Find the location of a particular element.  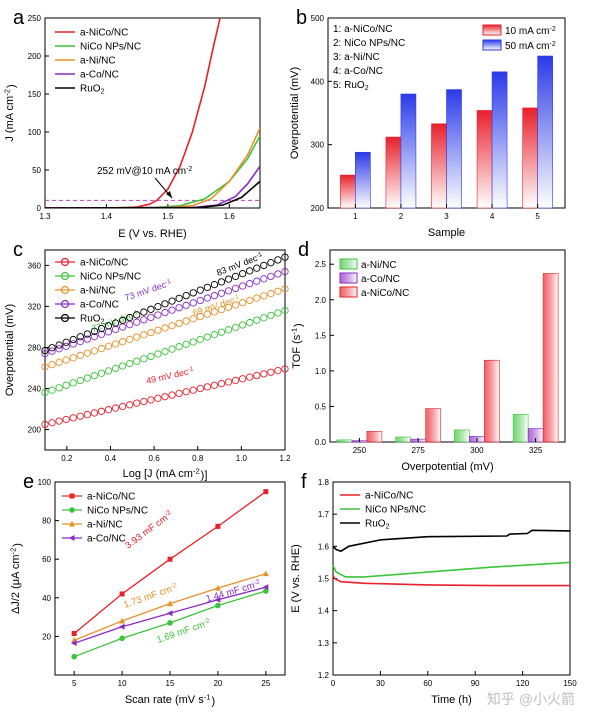

y-tick-label: 50 is located at coordinates (36, 170).